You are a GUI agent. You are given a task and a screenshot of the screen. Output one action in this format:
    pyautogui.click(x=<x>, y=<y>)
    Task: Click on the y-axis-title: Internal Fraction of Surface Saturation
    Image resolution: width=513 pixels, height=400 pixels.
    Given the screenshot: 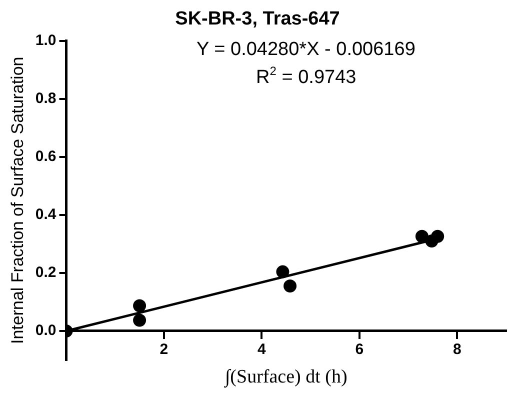 What is the action you would take?
    pyautogui.click(x=17, y=200)
    